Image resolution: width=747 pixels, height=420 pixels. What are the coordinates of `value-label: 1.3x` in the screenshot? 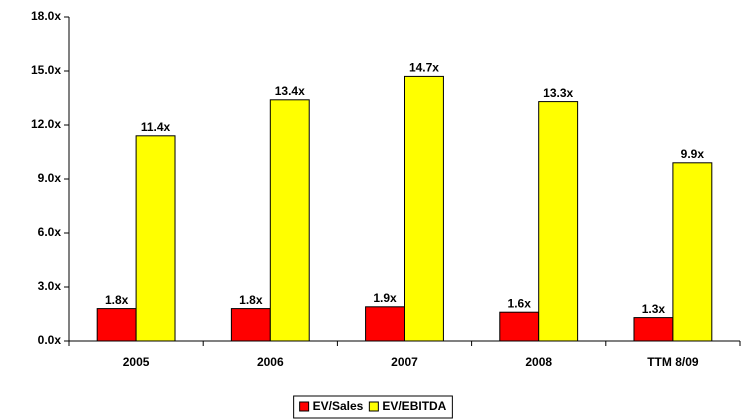 It's located at (654, 309).